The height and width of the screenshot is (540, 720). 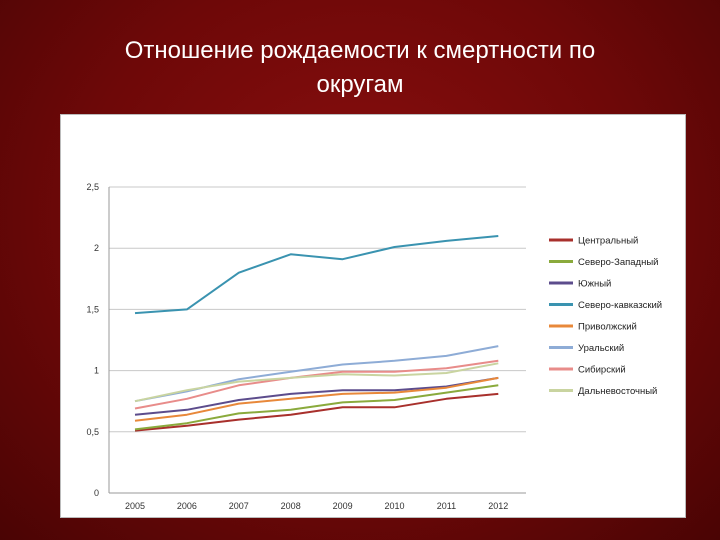 What do you see at coordinates (96, 493) in the screenshot?
I see `y-tick-label: 0` at bounding box center [96, 493].